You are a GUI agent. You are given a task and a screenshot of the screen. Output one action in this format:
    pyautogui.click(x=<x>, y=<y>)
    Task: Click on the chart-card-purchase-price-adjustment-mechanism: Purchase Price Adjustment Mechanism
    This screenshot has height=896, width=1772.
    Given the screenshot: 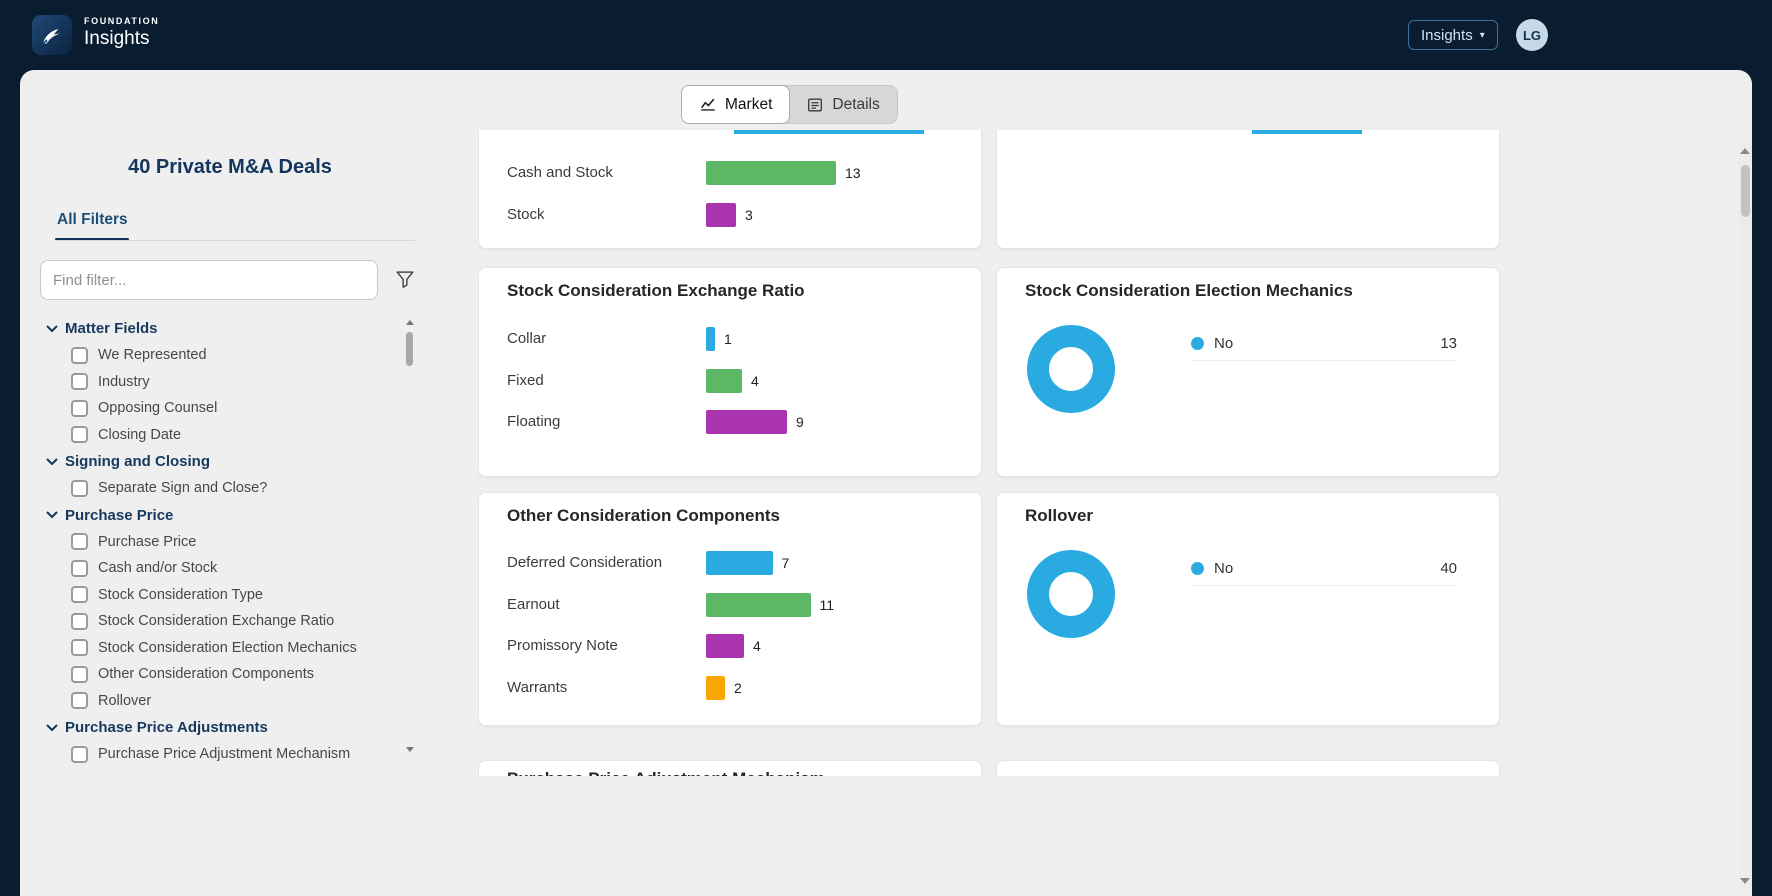 What is the action you would take?
    pyautogui.click(x=730, y=768)
    